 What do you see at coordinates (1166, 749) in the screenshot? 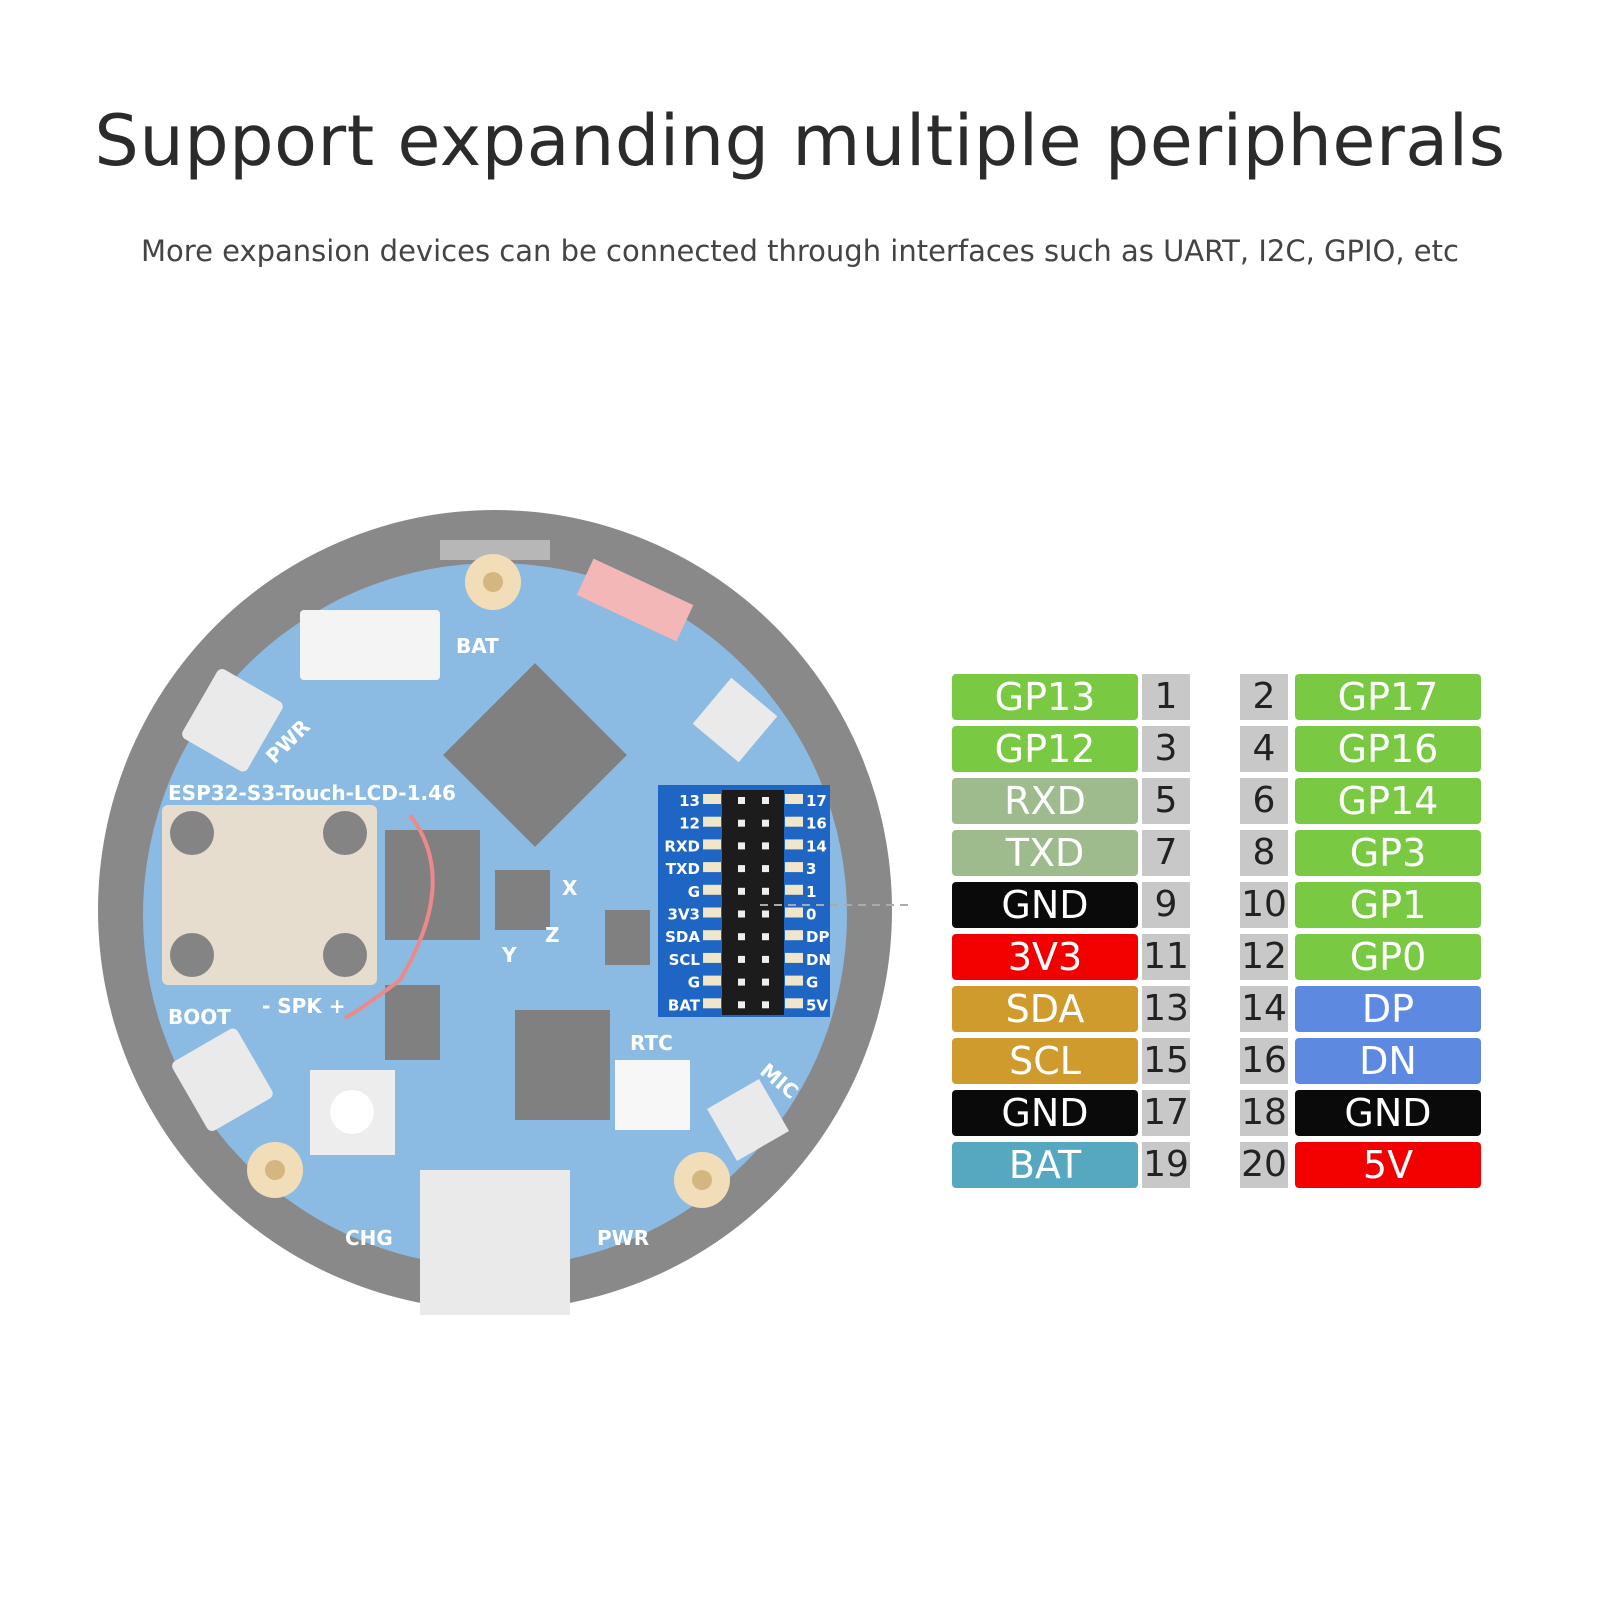
I see `pin-number: 3` at bounding box center [1166, 749].